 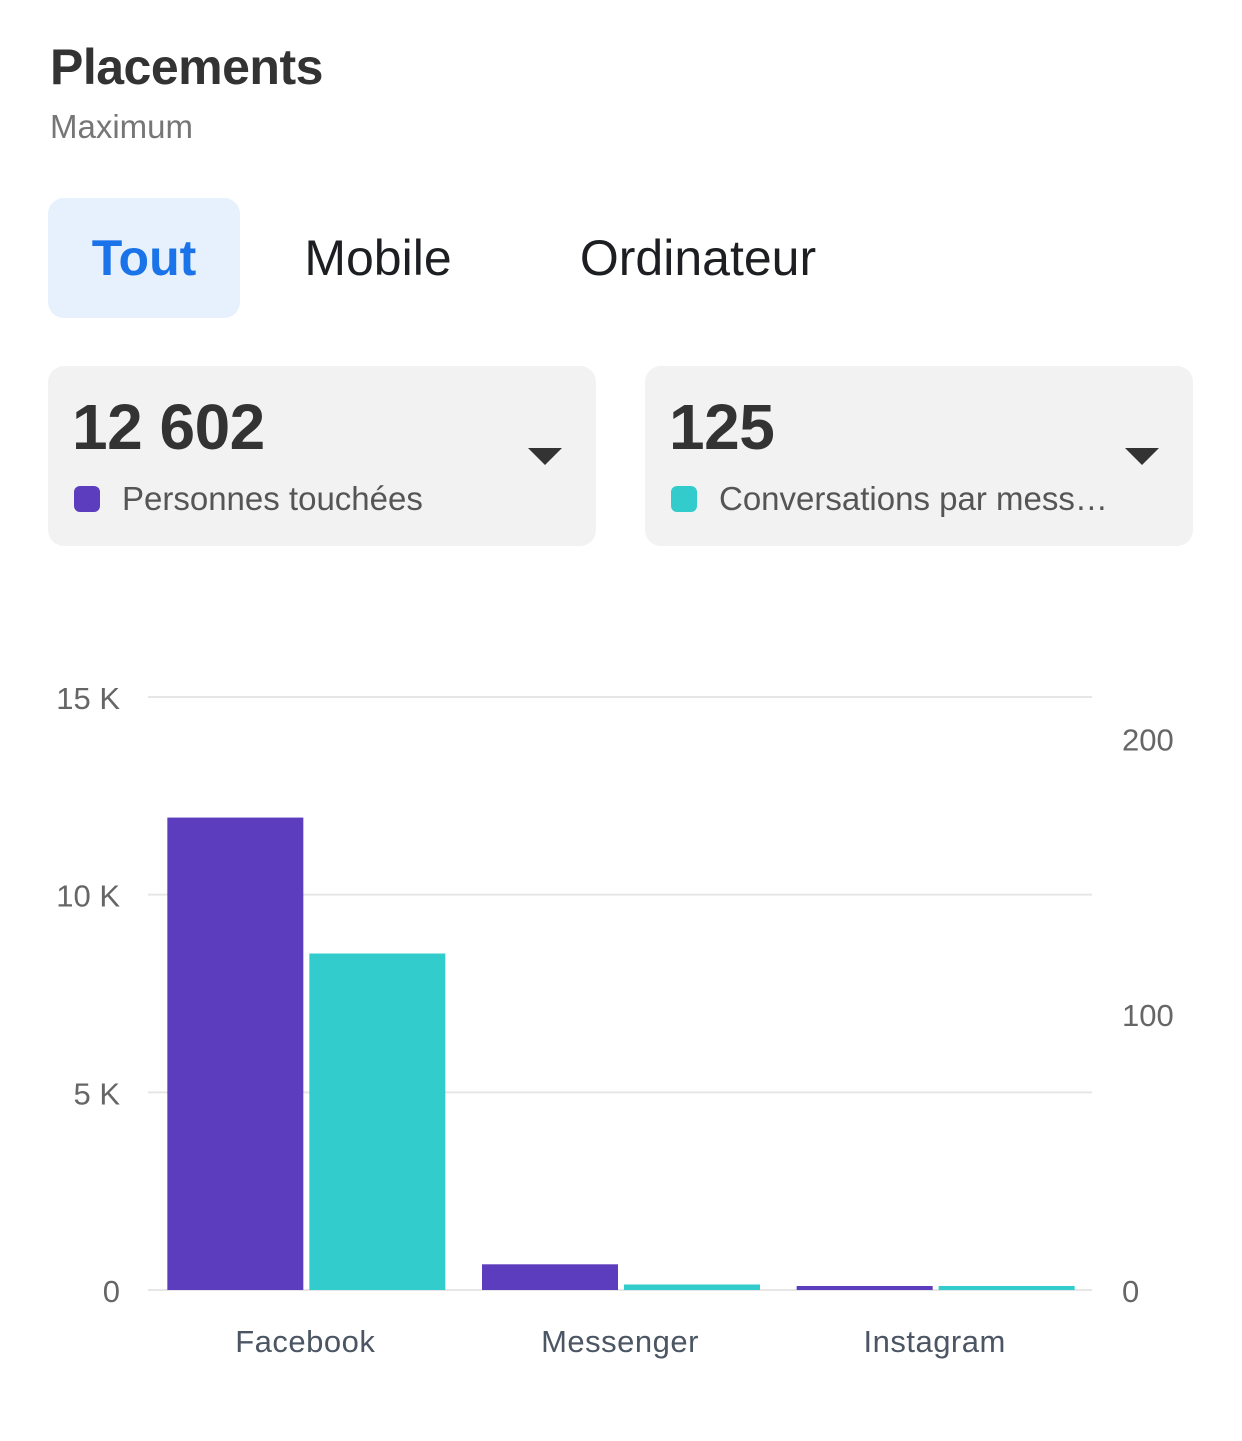 I want to click on tab-mobile: Mobile, so click(x=378, y=258).